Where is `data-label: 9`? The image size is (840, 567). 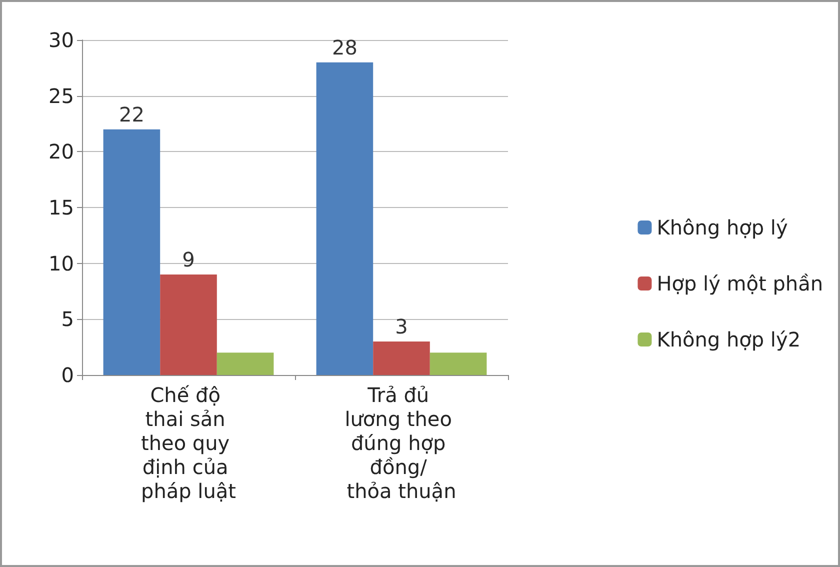 data-label: 9 is located at coordinates (188, 260).